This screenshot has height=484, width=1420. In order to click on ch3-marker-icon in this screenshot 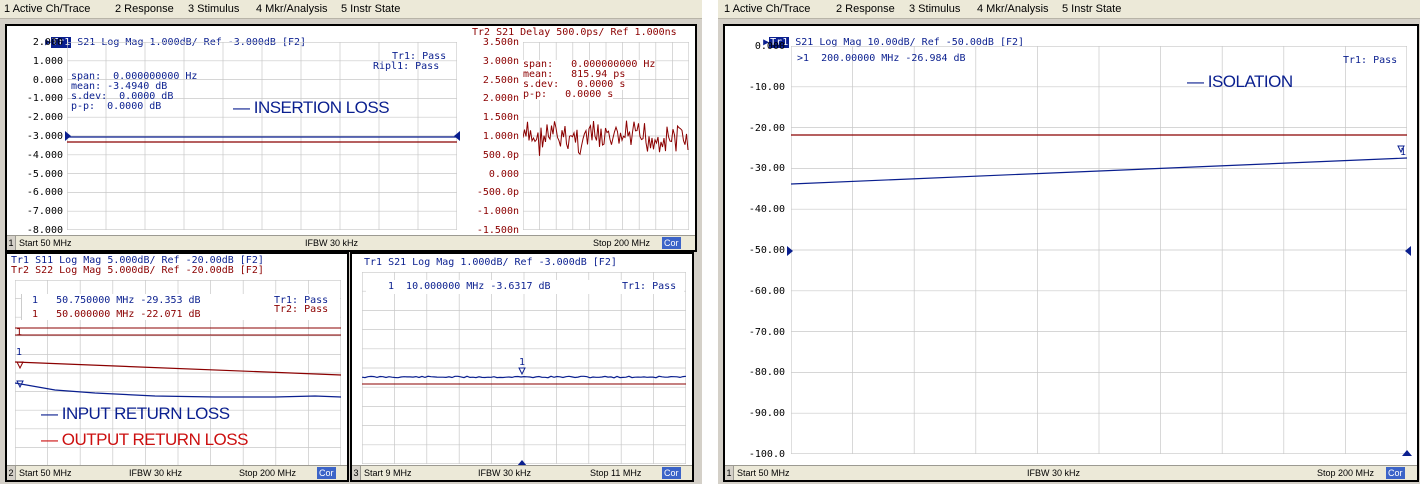, I will do `click(522, 371)`.